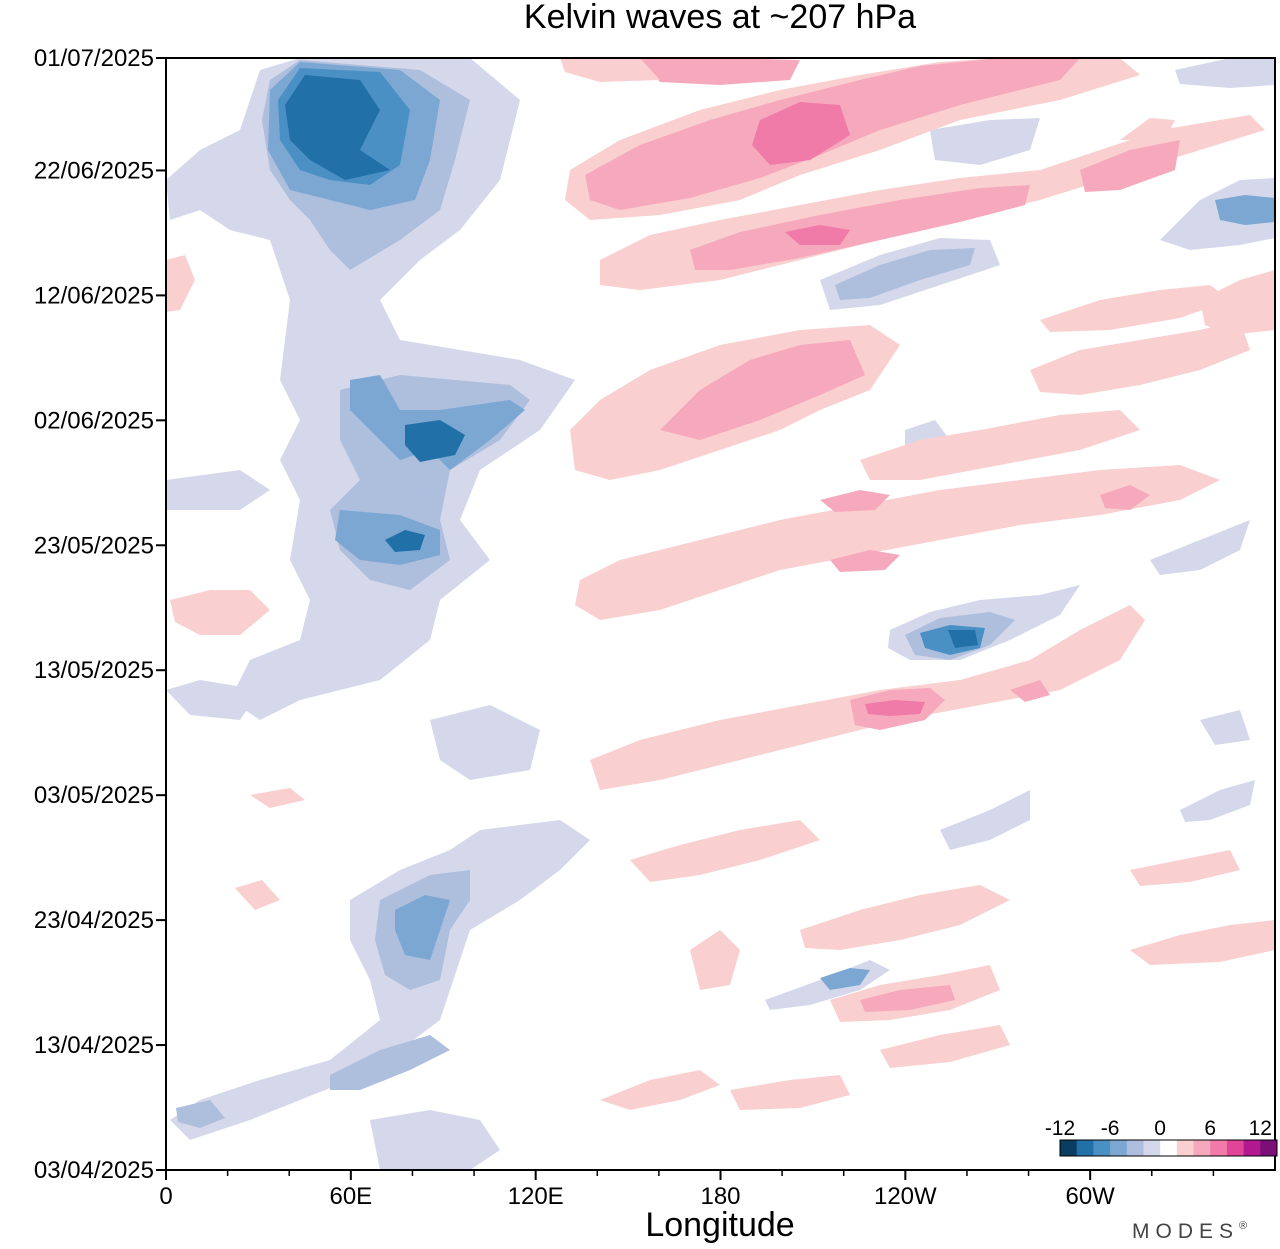  What do you see at coordinates (1060, 1128) in the screenshot?
I see `colorbar-tick-label: -12` at bounding box center [1060, 1128].